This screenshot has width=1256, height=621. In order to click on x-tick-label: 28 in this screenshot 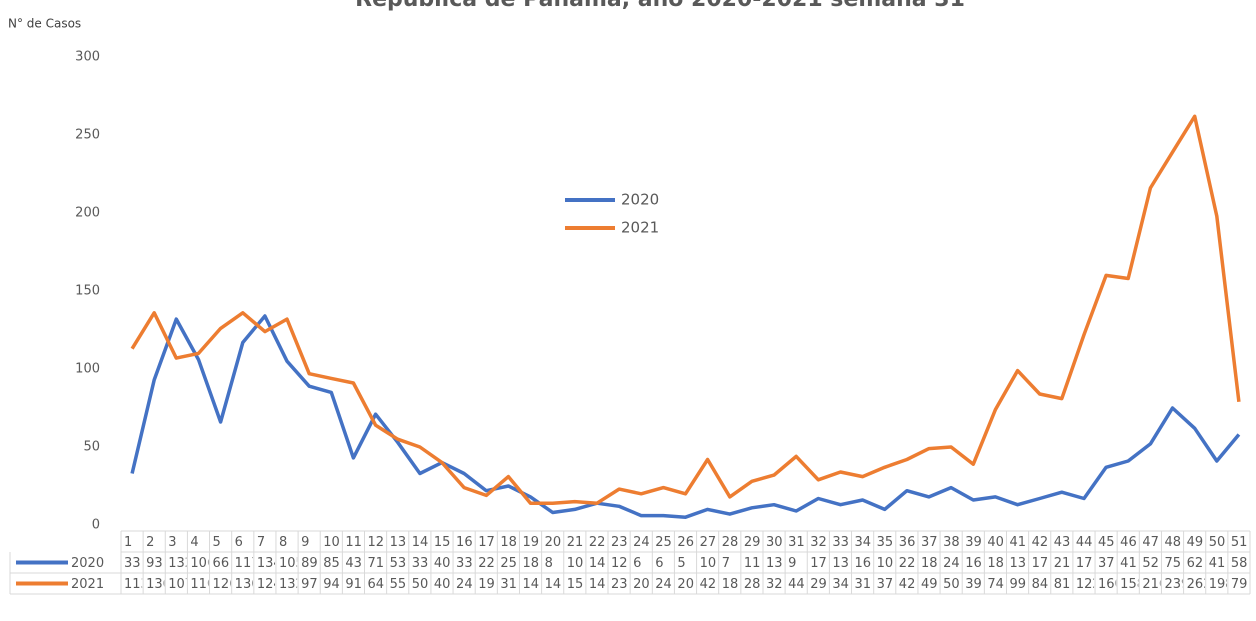, I will do `click(730, 542)`.